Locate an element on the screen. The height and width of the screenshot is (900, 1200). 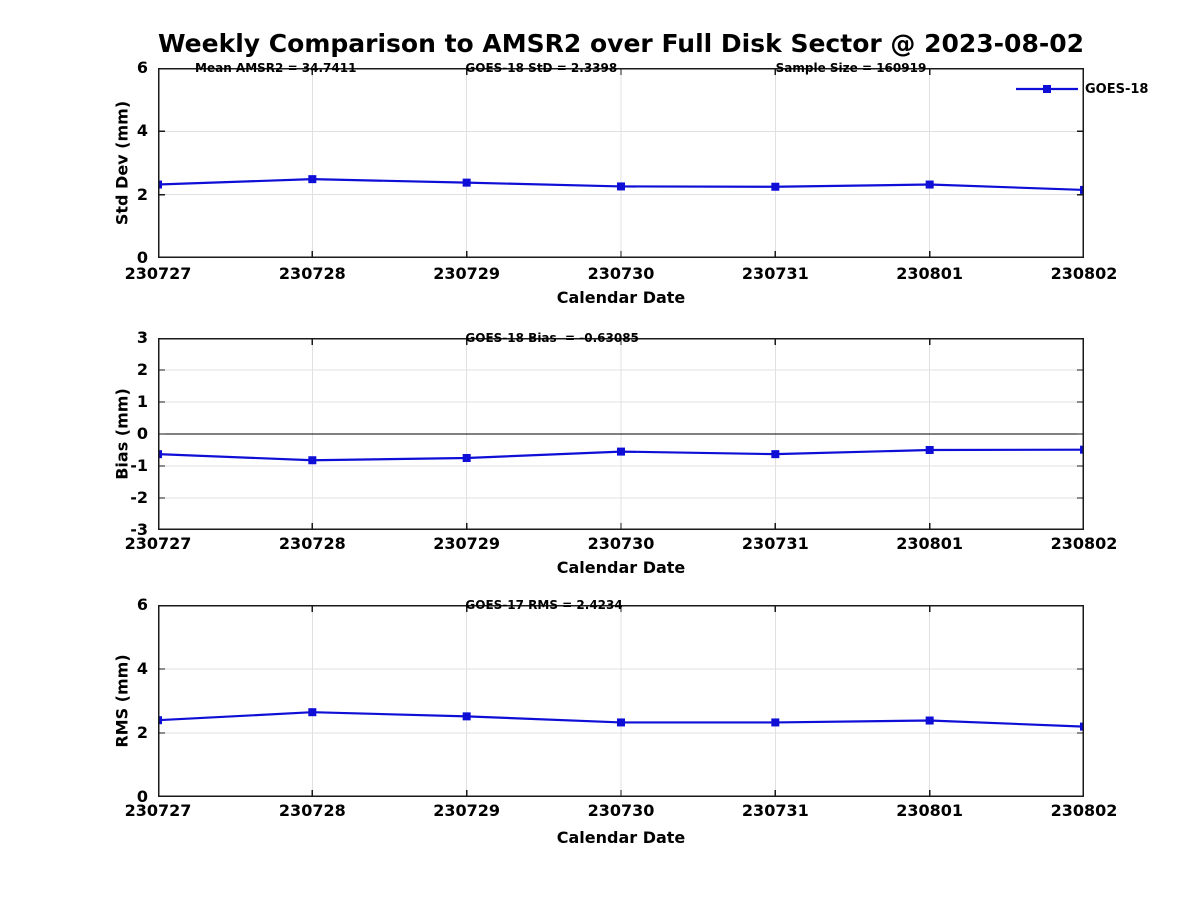
y-tick-label-rms: 2 is located at coordinates (142, 732).